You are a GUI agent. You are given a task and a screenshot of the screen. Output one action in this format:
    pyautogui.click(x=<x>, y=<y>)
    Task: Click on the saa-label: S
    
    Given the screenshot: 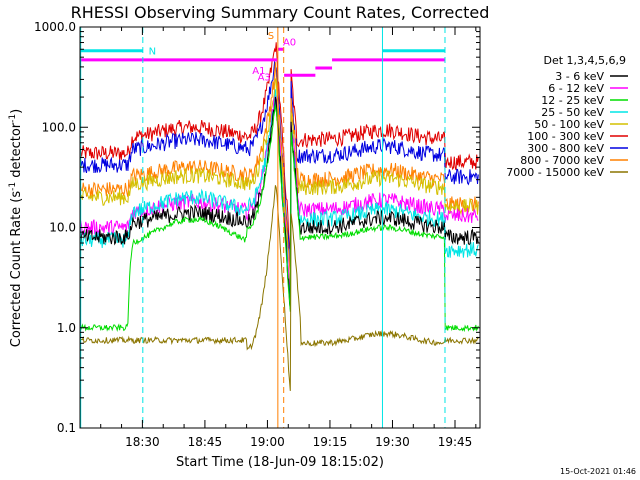 What is the action you would take?
    pyautogui.click(x=271, y=36)
    